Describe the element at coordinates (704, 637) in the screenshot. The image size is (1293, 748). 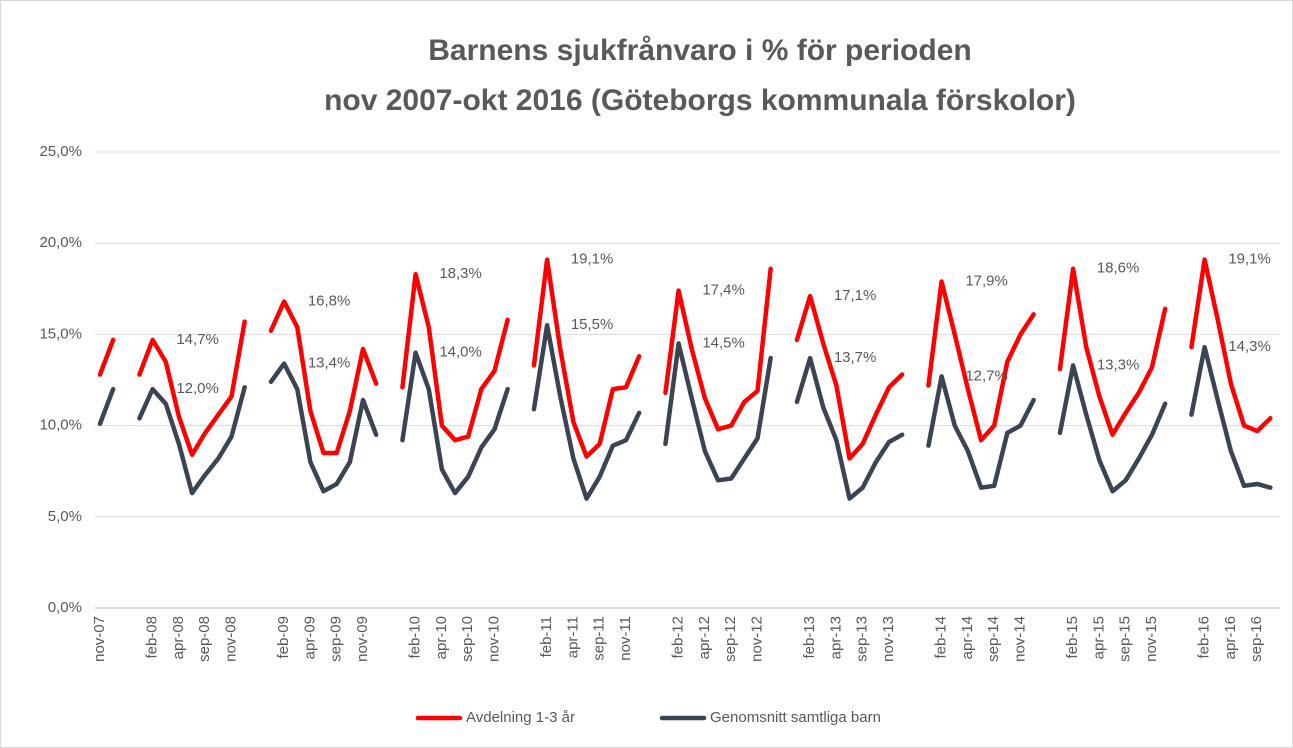
I see `x-tick-label: apr-12` at that location.